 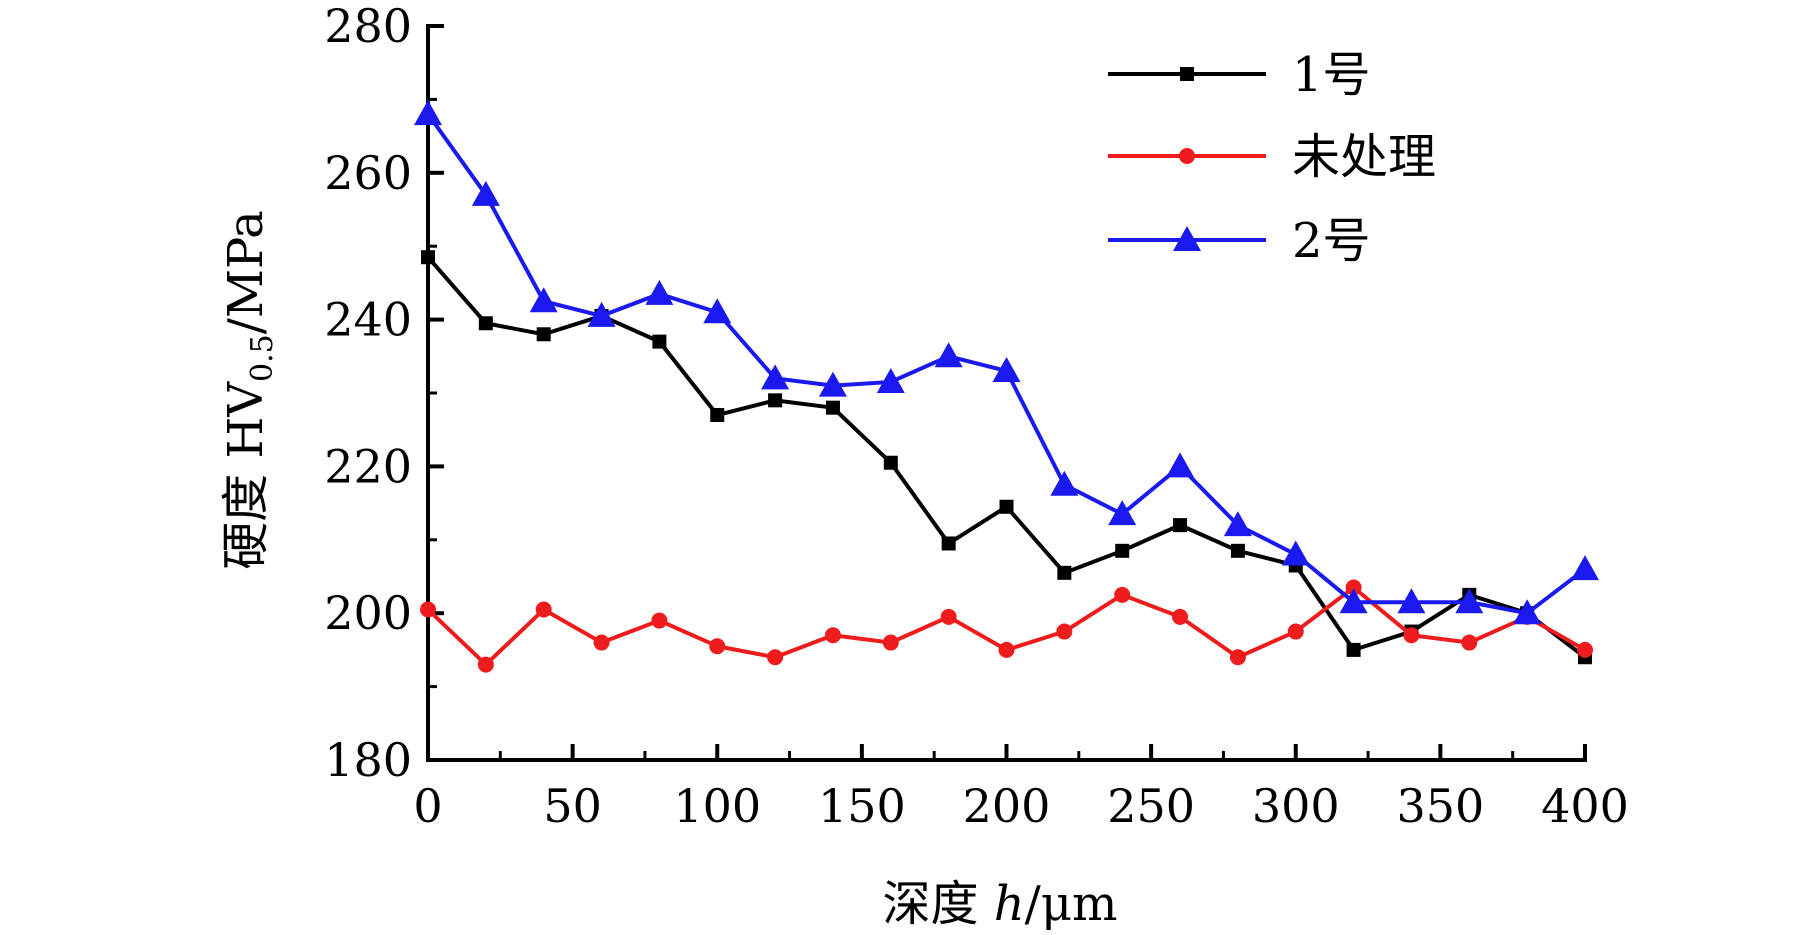 I want to click on y-tick-label: 260, so click(x=368, y=173).